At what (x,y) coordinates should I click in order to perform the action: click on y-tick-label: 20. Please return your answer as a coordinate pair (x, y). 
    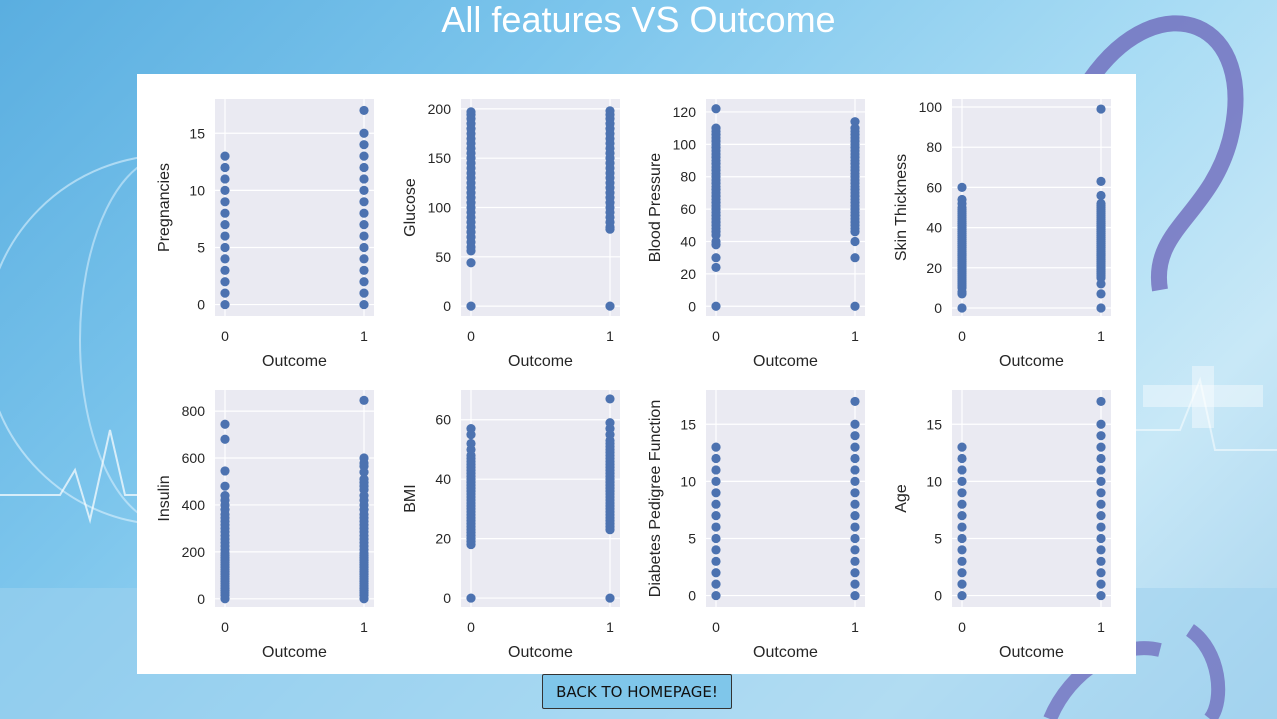
    Looking at the image, I should click on (688, 274).